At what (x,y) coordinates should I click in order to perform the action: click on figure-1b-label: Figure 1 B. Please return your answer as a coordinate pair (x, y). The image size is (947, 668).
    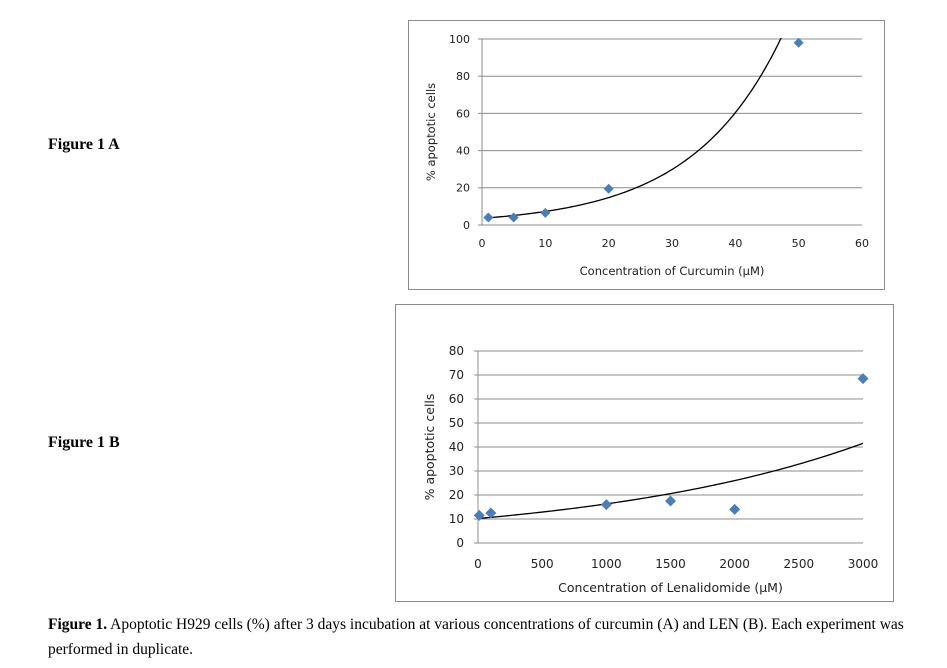
    Looking at the image, I should click on (84, 442).